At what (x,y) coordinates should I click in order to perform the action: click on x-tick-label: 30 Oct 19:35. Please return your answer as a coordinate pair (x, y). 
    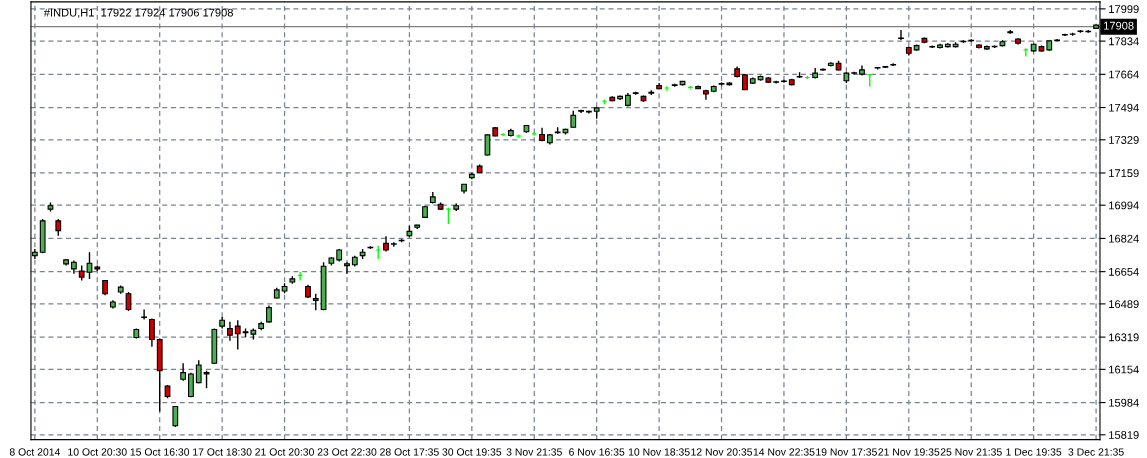
    Looking at the image, I should click on (472, 452).